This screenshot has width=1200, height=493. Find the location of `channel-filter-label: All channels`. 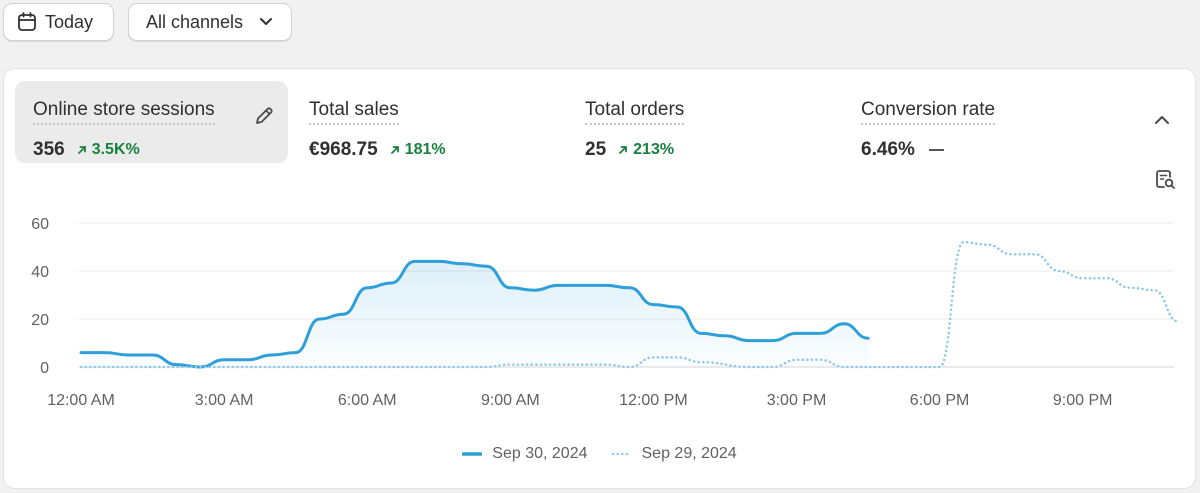

channel-filter-label: All channels is located at coordinates (195, 21).